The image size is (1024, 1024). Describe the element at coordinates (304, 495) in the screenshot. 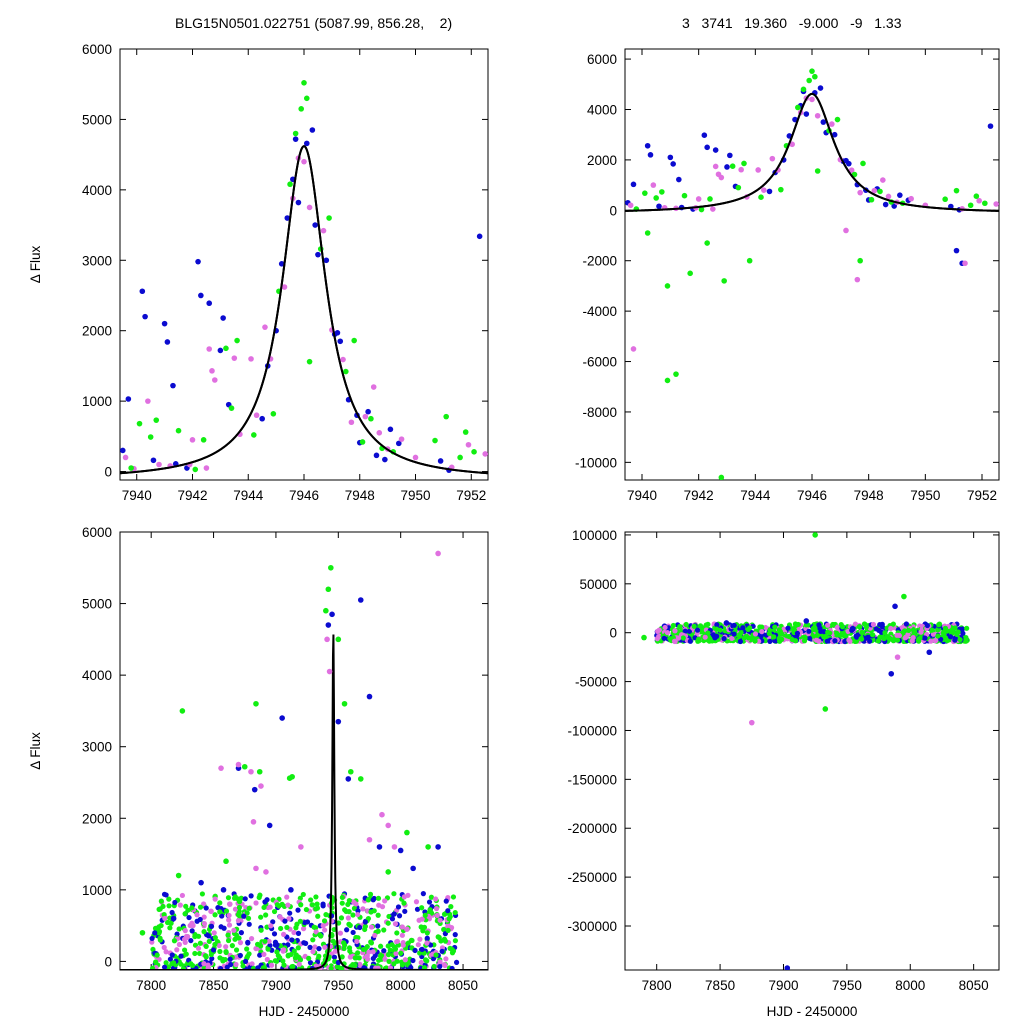

I see `x-tick-label: 7946` at that location.